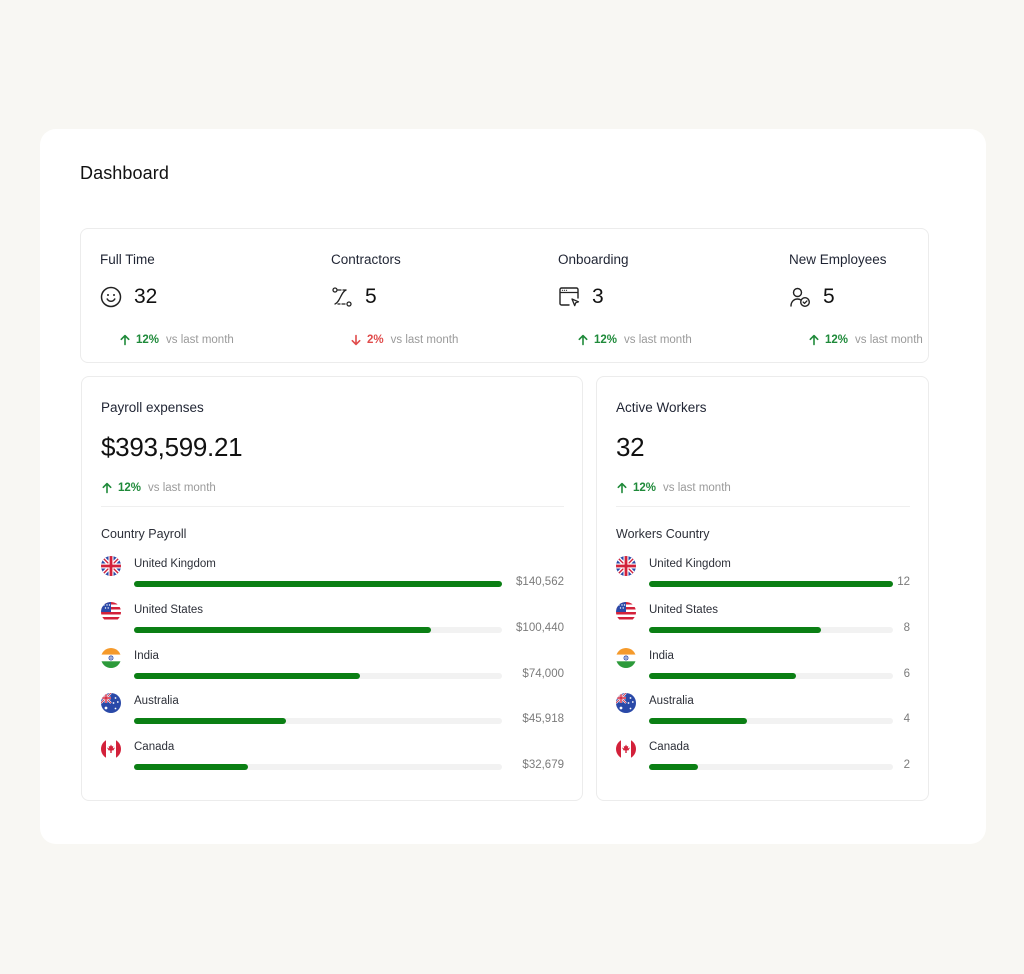 The width and height of the screenshot is (1024, 974). I want to click on trend-indicator: 2% vs last month, so click(404, 340).